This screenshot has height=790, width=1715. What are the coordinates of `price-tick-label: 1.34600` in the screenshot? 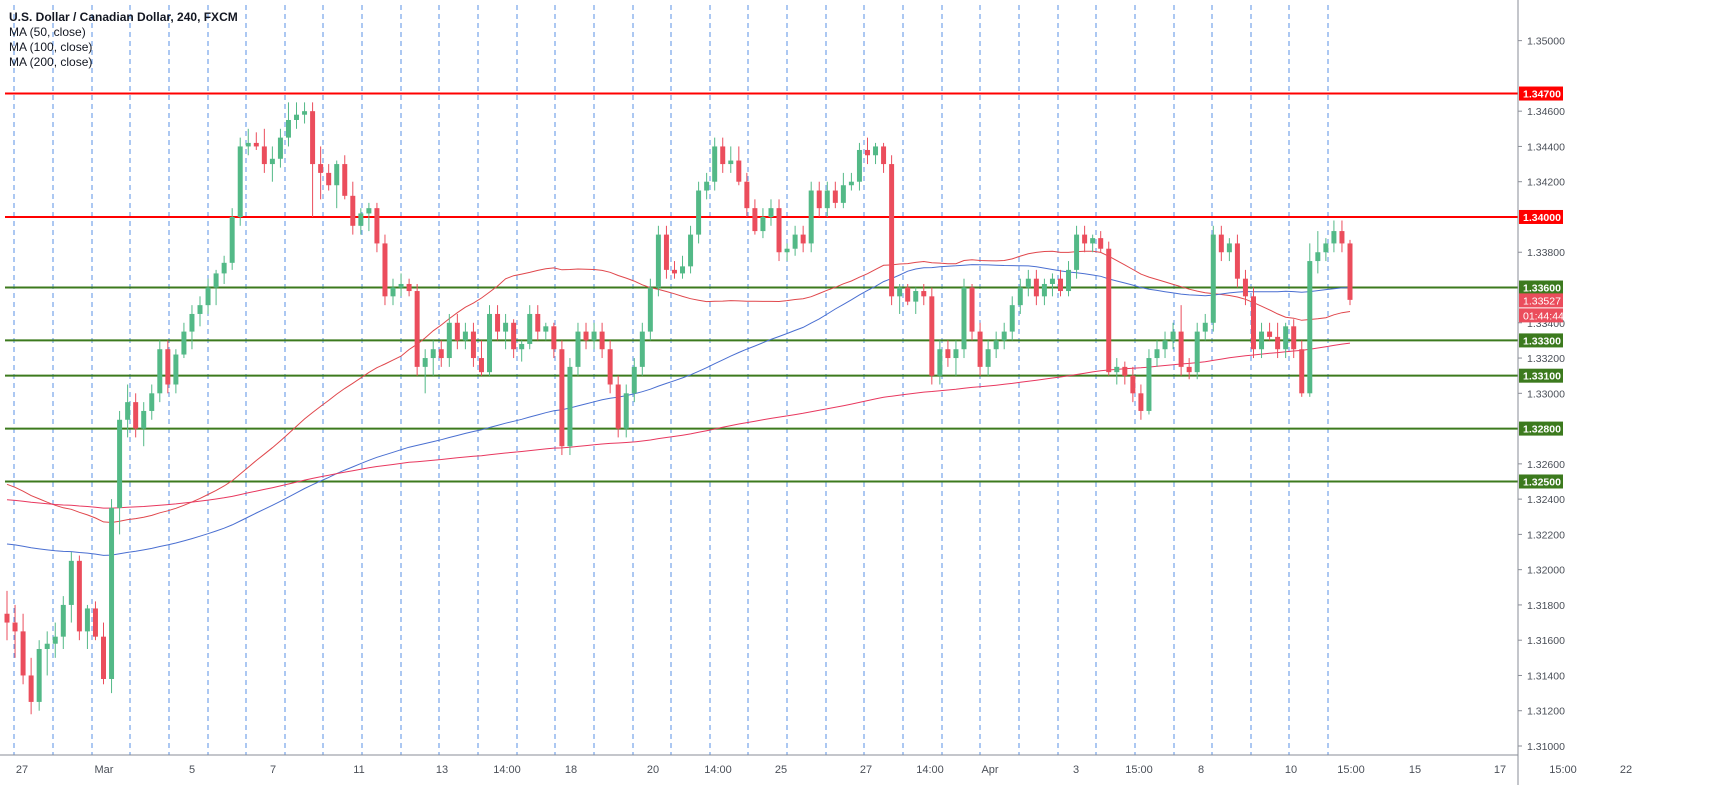 It's located at (1546, 112).